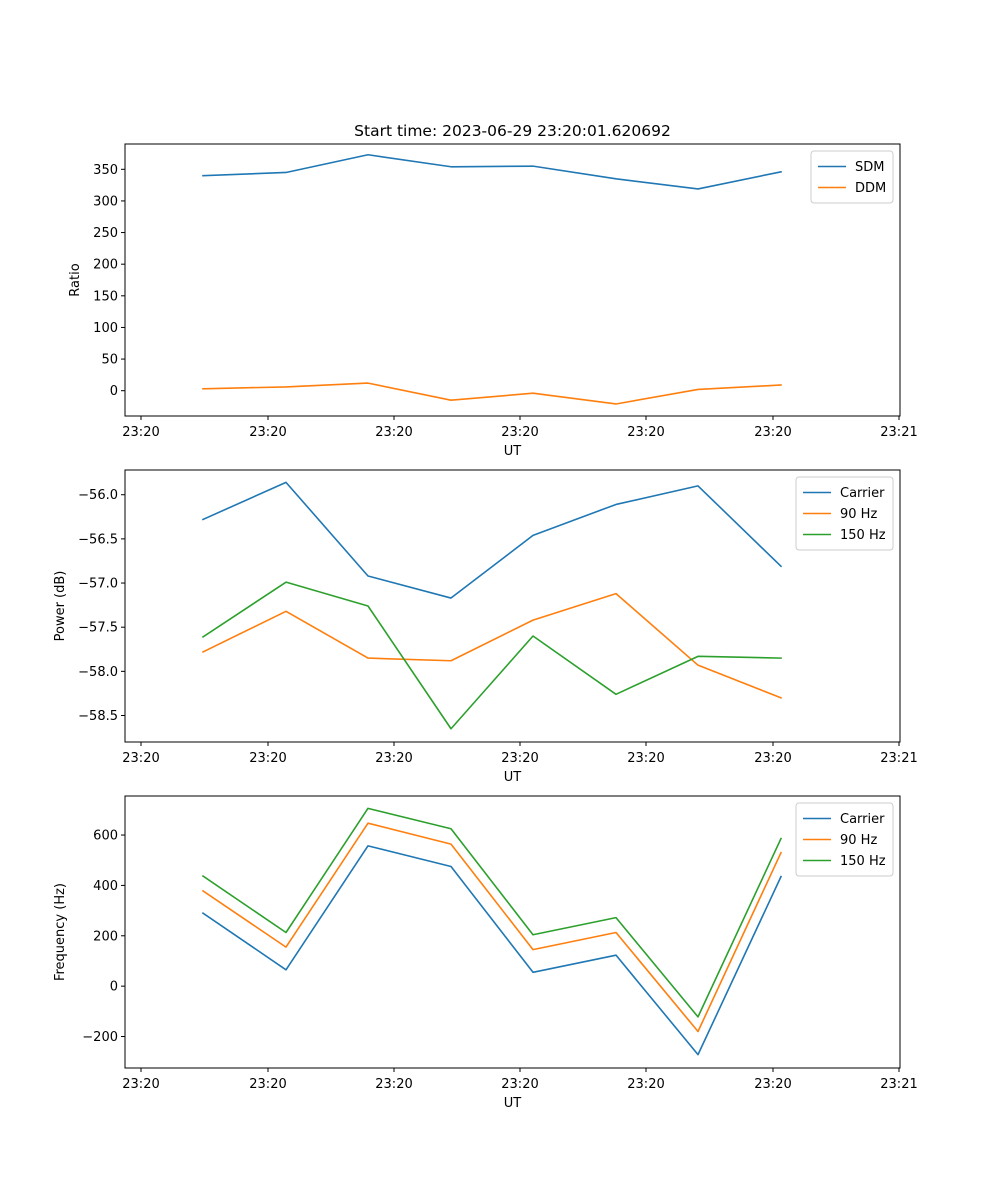  I want to click on y-axis-label: Frequency (Hz), so click(60, 932).